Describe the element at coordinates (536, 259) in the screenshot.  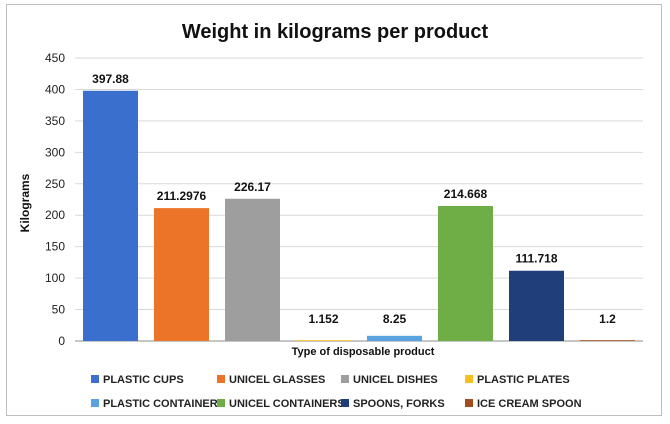
I see `data-label: 111.718` at that location.